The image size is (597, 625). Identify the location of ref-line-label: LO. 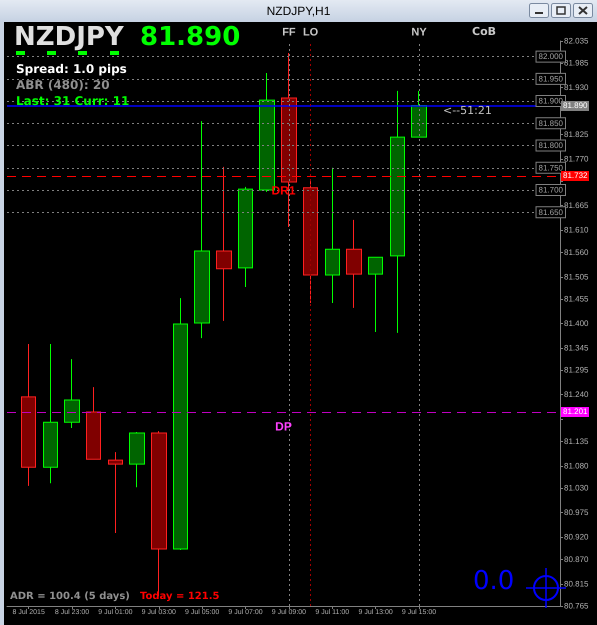
(310, 32).